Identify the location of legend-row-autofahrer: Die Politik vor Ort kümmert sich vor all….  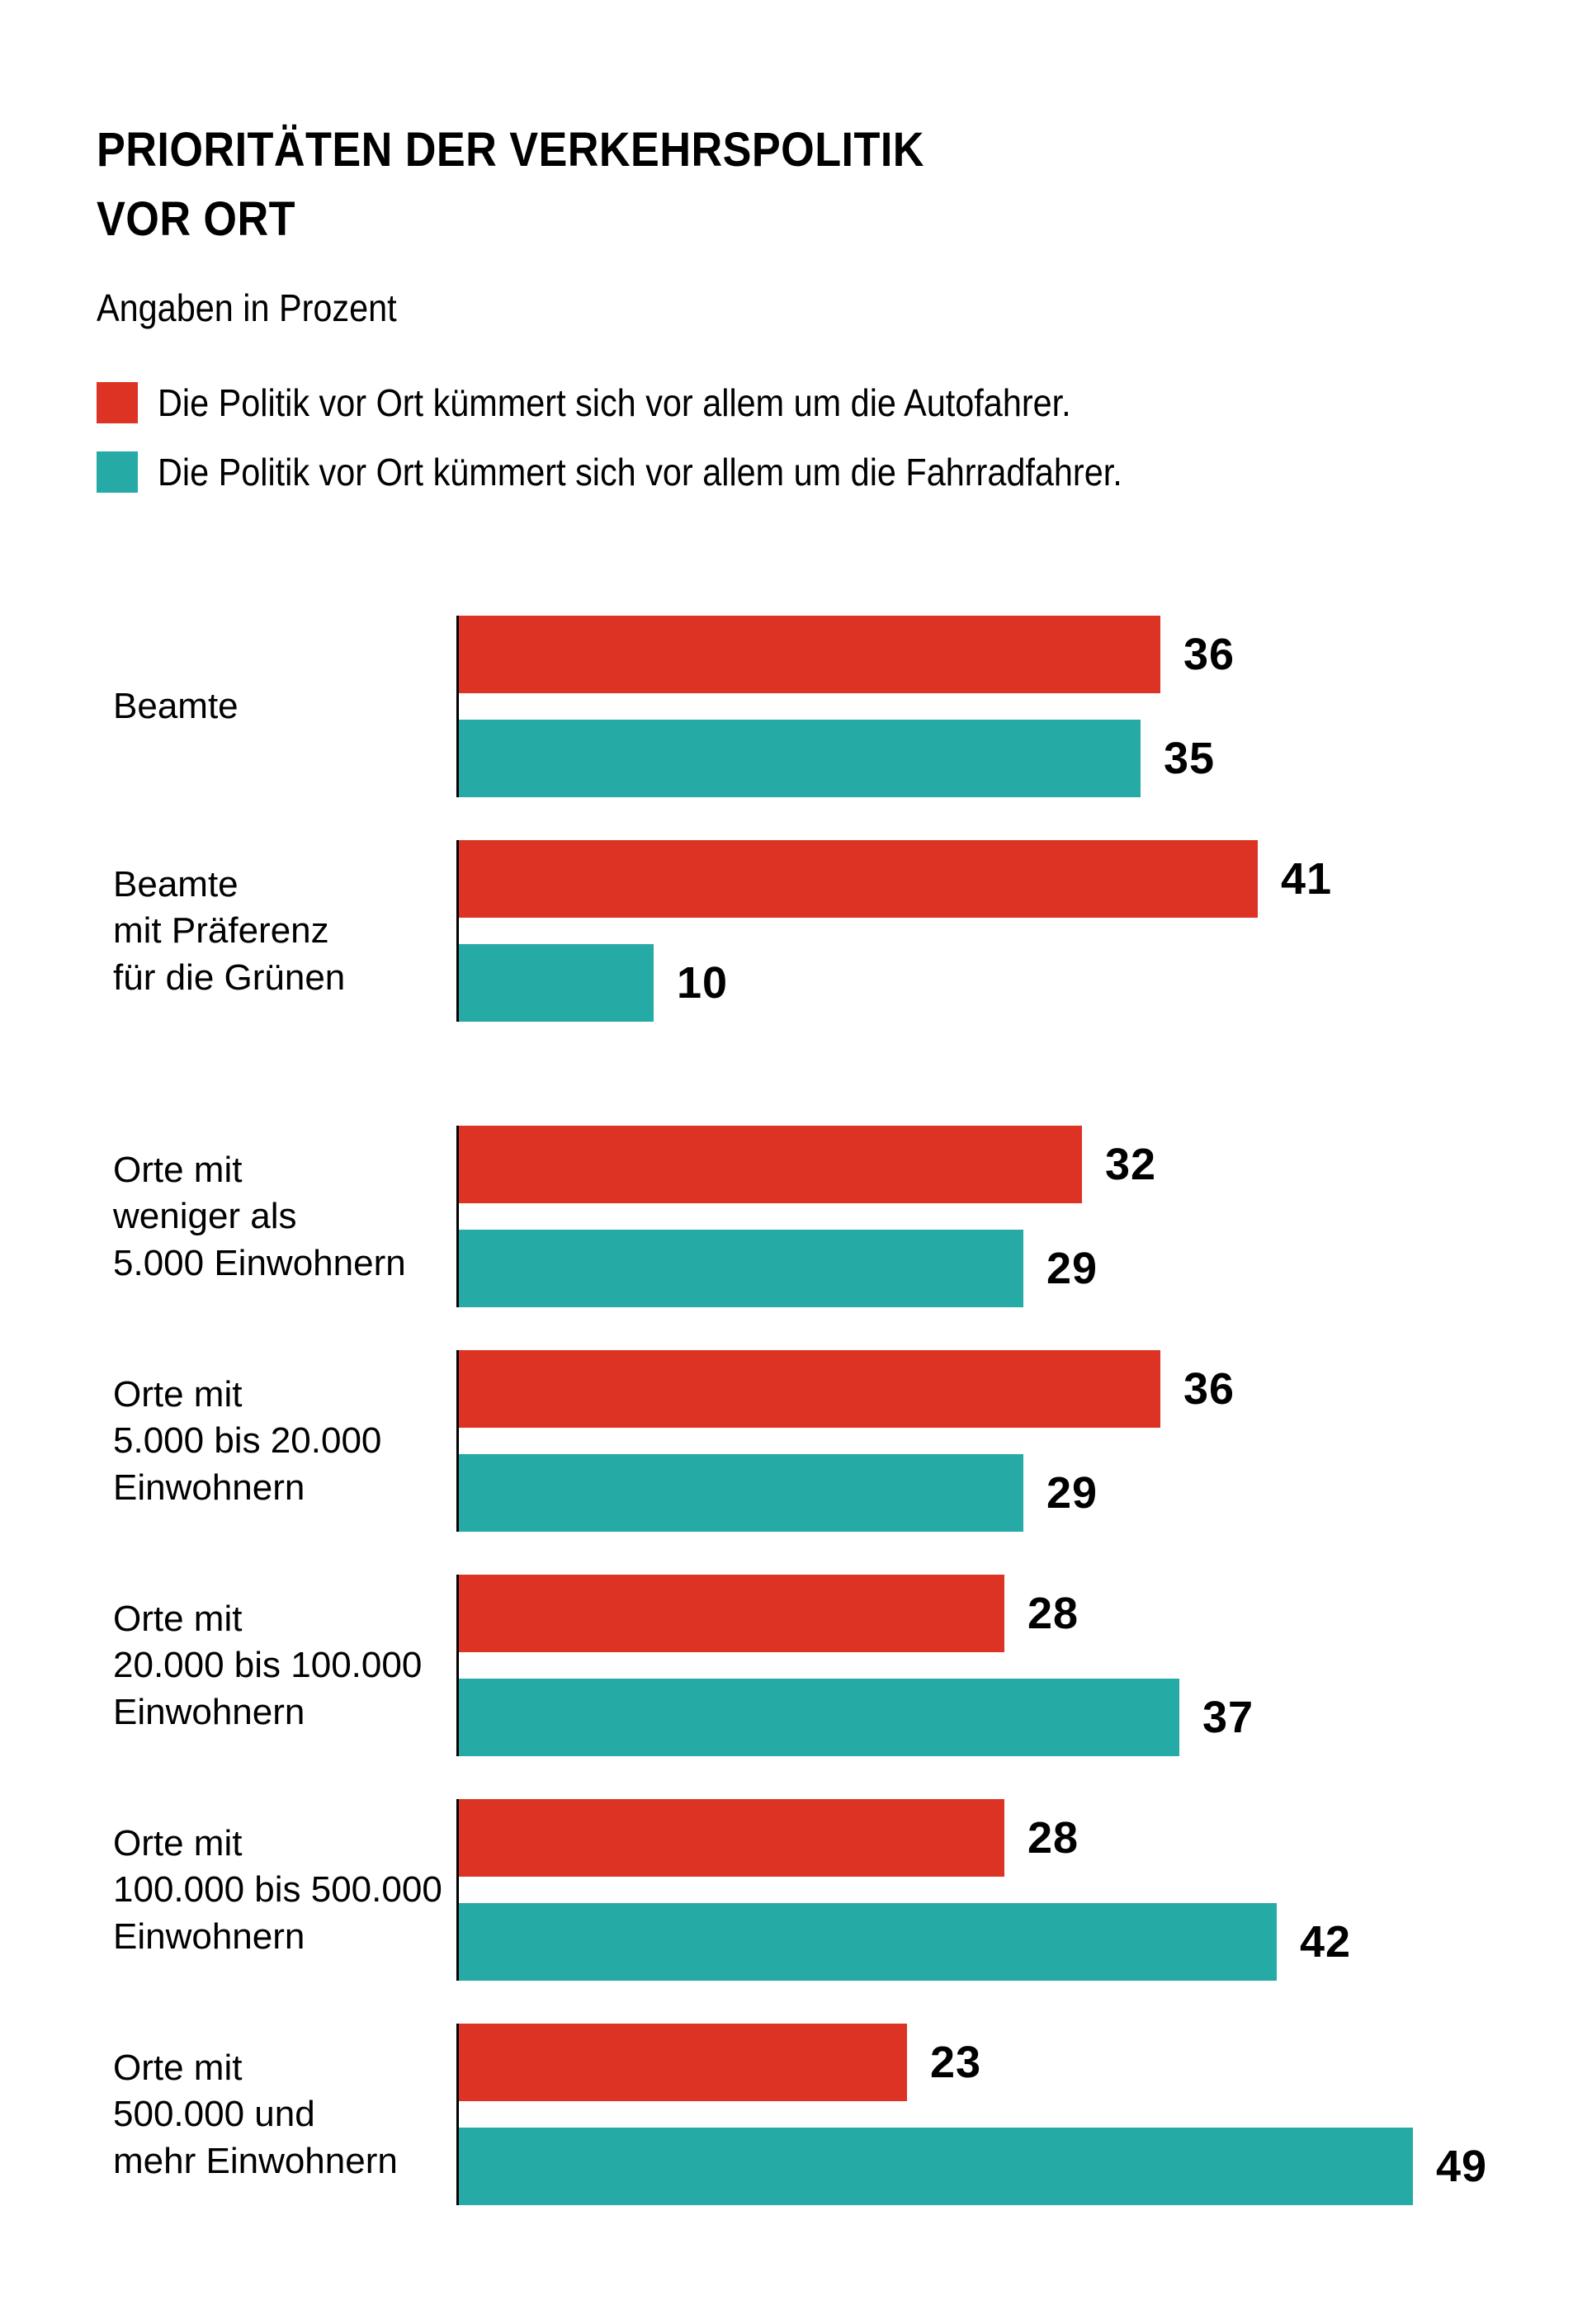
(819, 403).